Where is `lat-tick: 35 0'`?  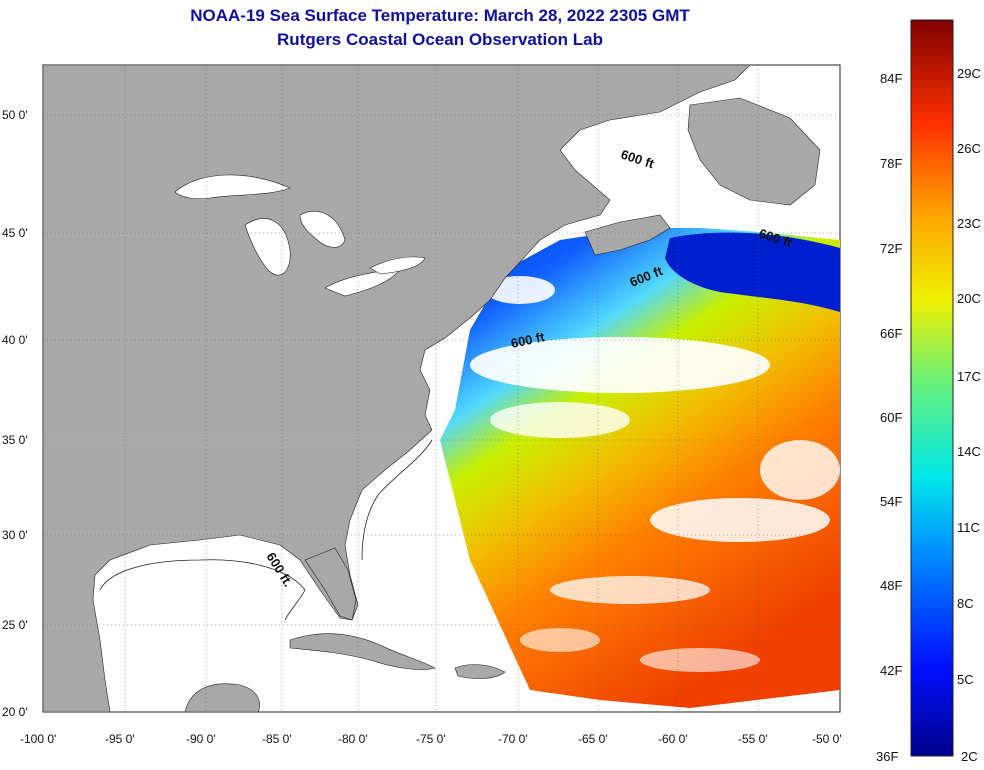
lat-tick: 35 0' is located at coordinates (15, 440).